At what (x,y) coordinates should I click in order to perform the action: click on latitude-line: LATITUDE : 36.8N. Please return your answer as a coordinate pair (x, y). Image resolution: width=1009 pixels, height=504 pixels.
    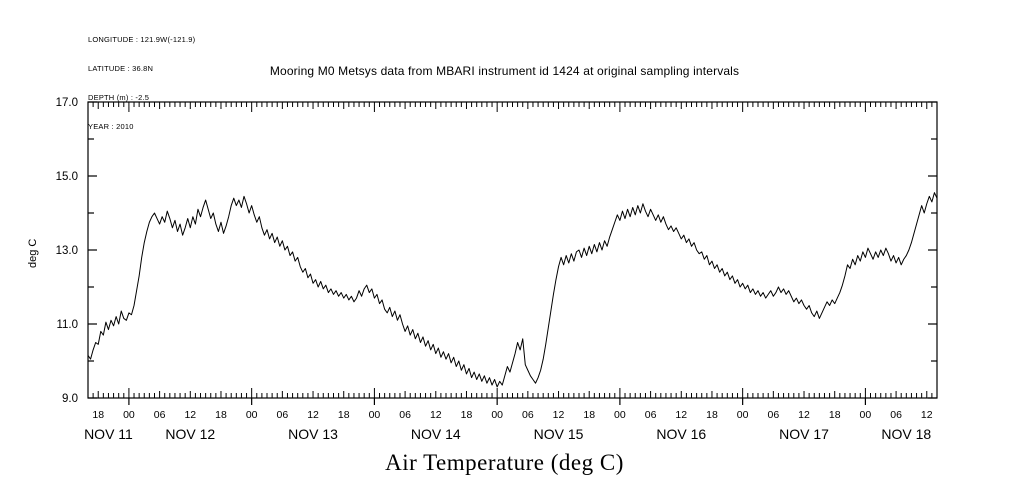
    Looking at the image, I should click on (121, 68).